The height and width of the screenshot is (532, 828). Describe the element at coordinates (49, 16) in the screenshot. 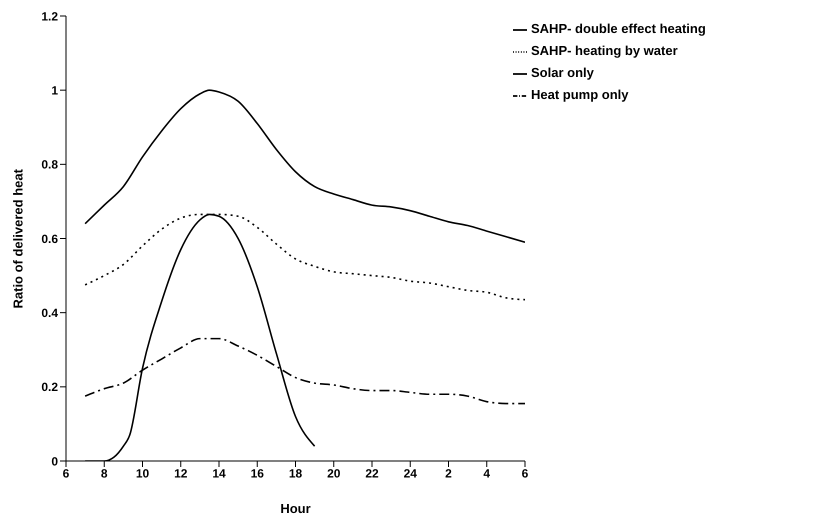

I see `y-tick-label: 1.2` at that location.